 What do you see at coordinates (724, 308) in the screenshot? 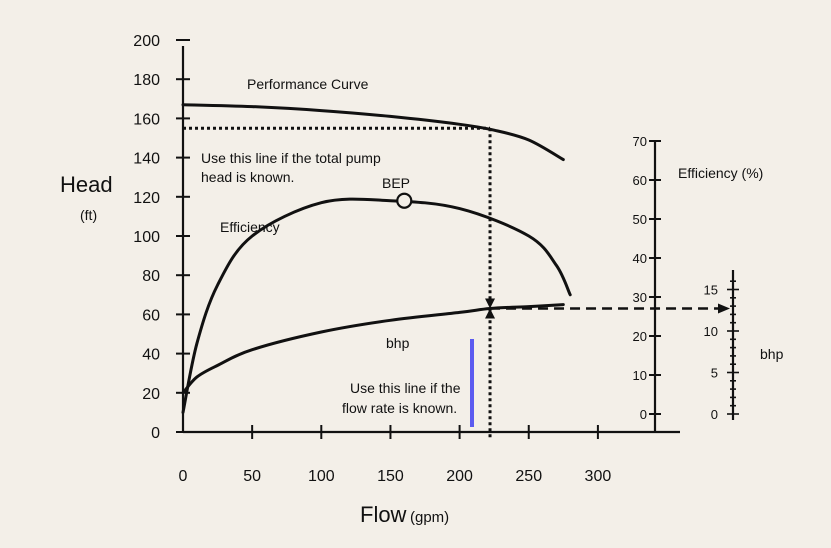
I see `arrow-right-icon` at bounding box center [724, 308].